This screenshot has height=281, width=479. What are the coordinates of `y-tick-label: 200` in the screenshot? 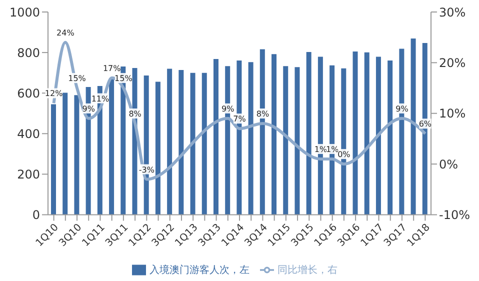 It's located at (28, 174).